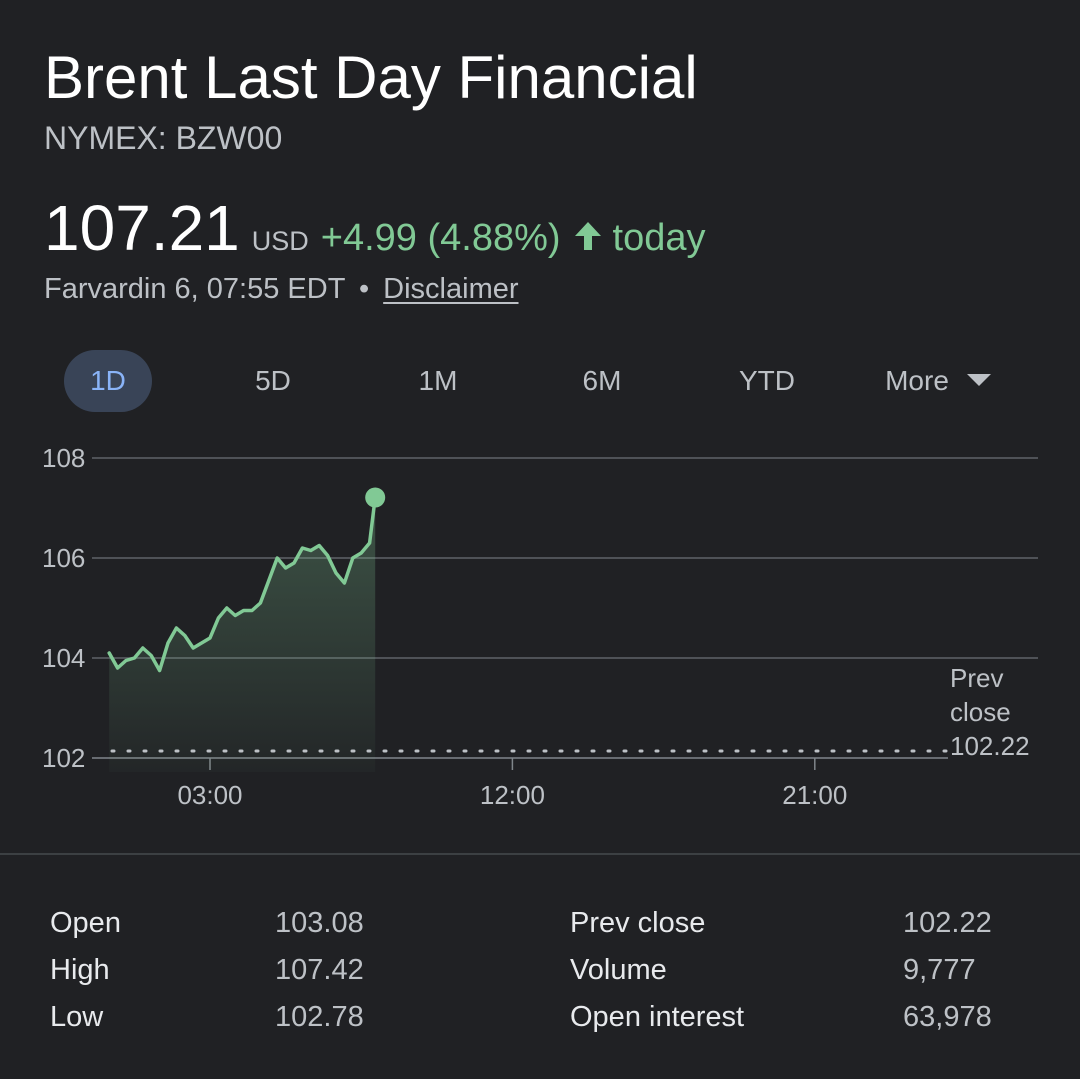 The height and width of the screenshot is (1079, 1080). Describe the element at coordinates (85, 923) in the screenshot. I see `stat-open-label: Open` at that location.